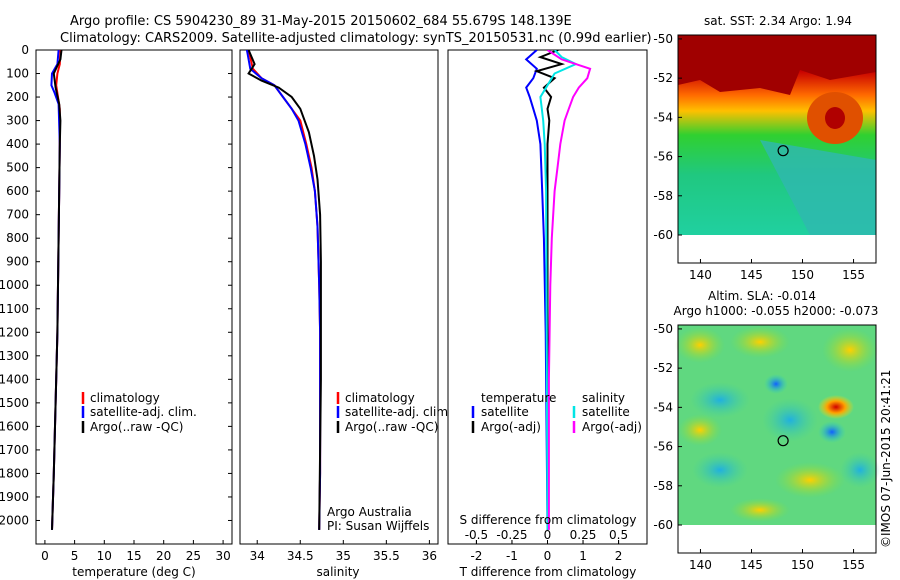 The height and width of the screenshot is (580, 900). I want to click on lon-tick-label: 155, so click(853, 275).